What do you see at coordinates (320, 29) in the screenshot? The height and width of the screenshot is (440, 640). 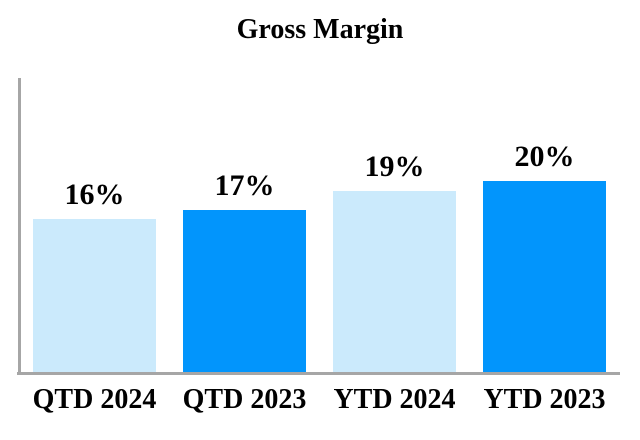 I see `chart-title: Gross Margin` at bounding box center [320, 29].